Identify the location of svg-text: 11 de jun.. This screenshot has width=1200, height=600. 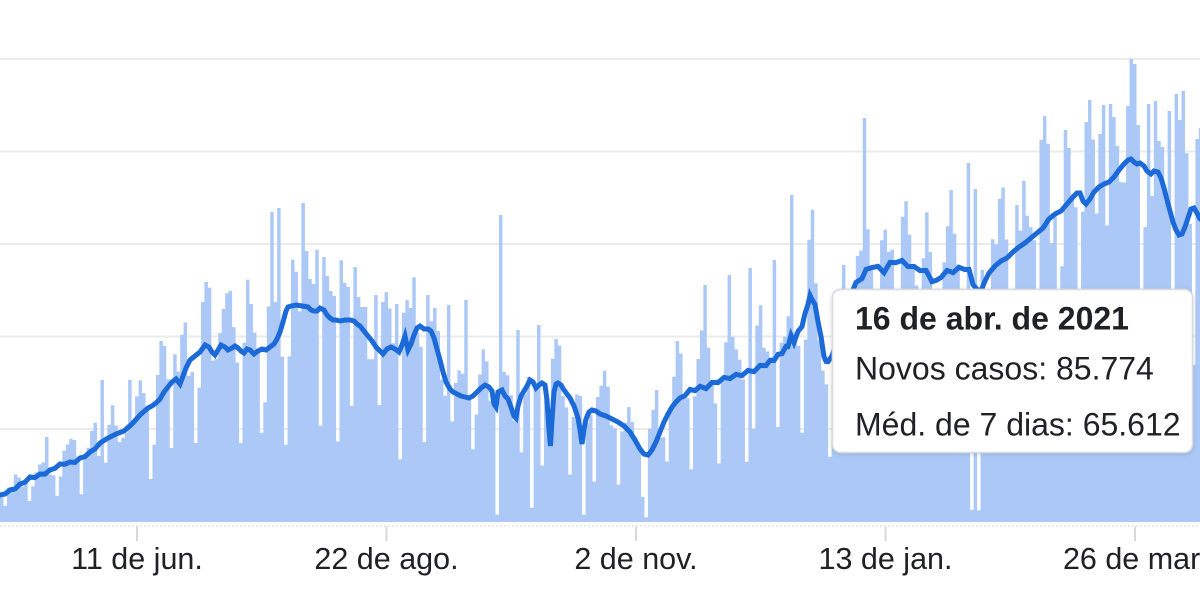
(137, 559).